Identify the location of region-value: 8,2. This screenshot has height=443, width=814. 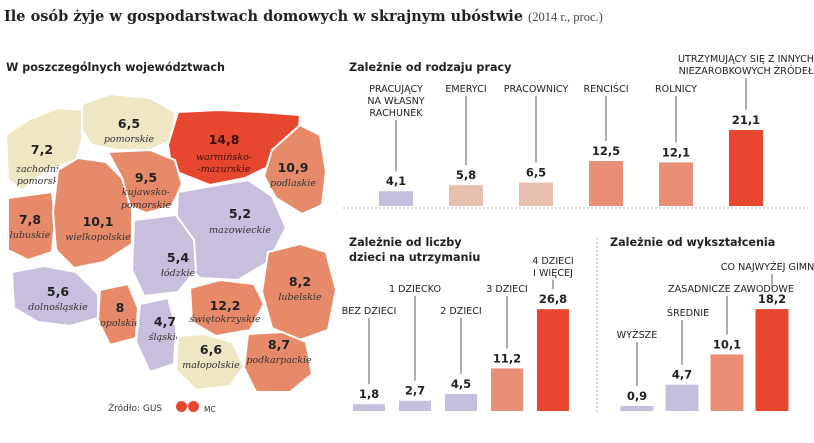
(300, 281).